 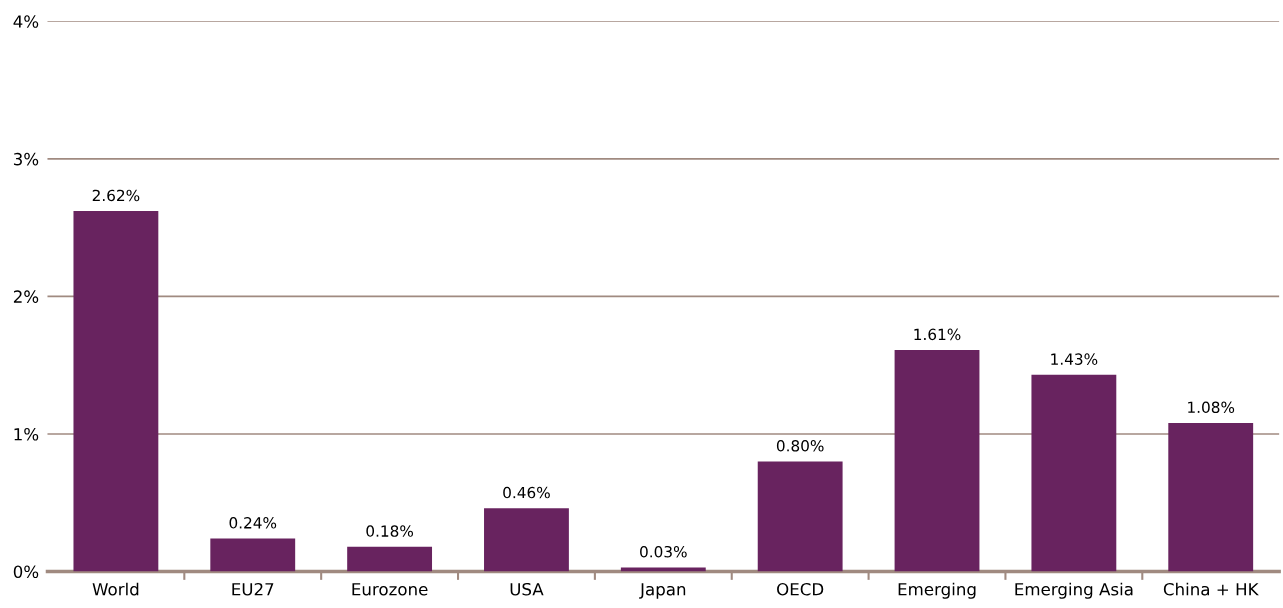 I want to click on data-label: 1.61%, so click(x=937, y=334).